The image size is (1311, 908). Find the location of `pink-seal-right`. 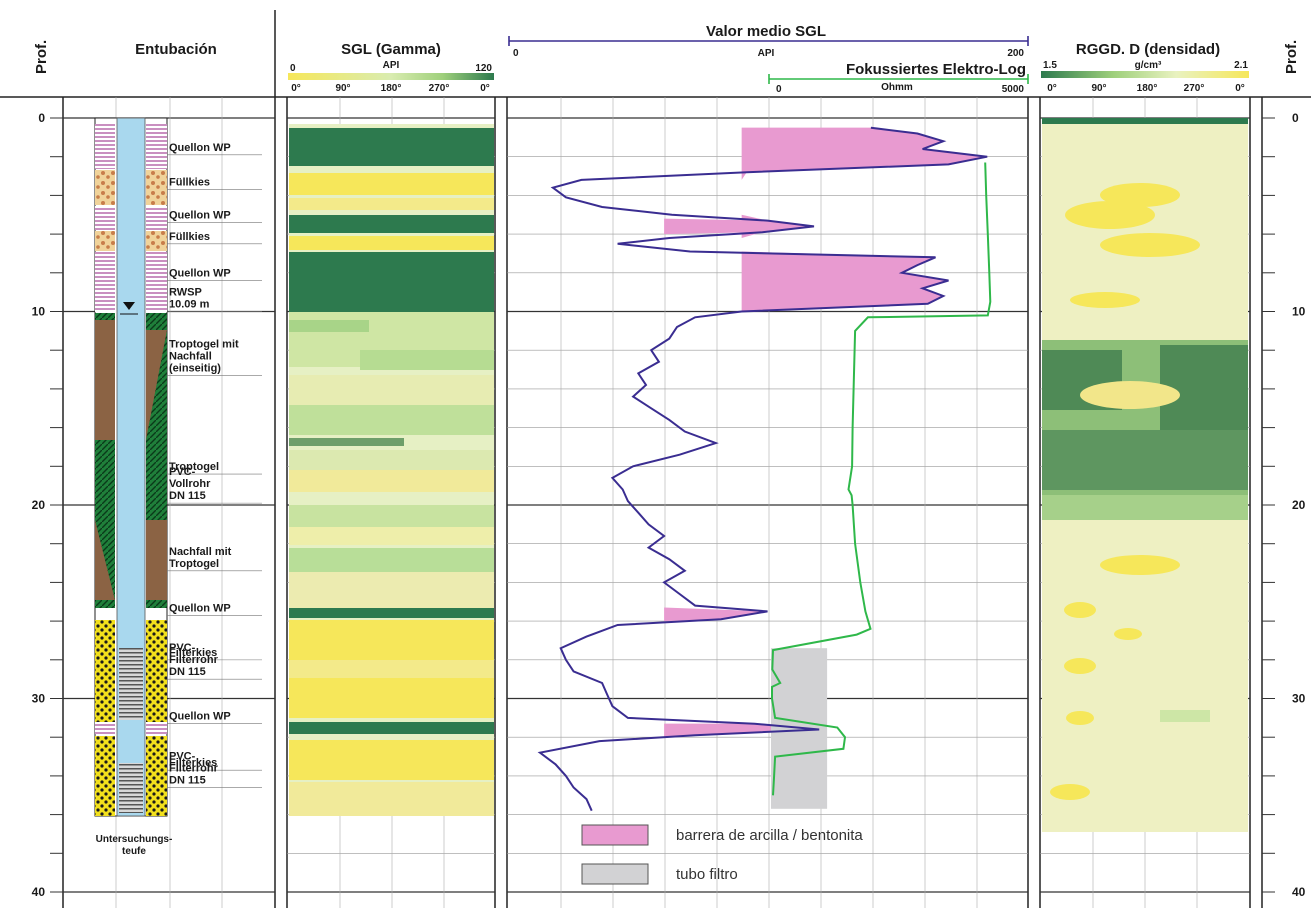

pink-seal-right is located at coordinates (156, 146).